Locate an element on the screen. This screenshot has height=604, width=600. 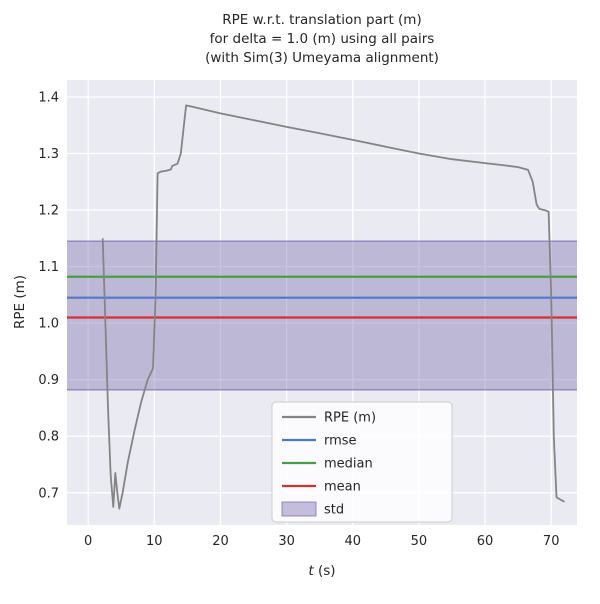
y-tick-label: 0.7 is located at coordinates (48, 493).